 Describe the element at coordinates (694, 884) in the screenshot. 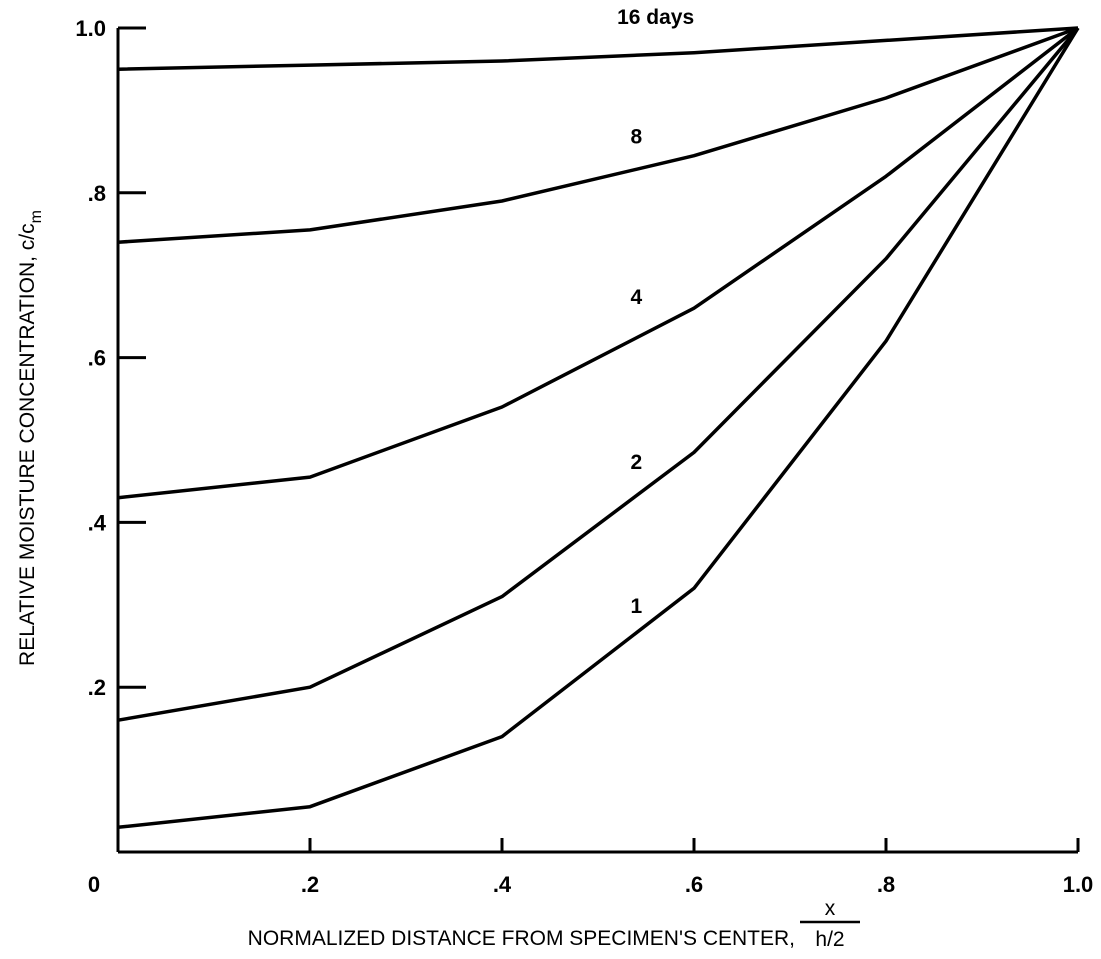

I see `x-tick-label-3: .6` at that location.